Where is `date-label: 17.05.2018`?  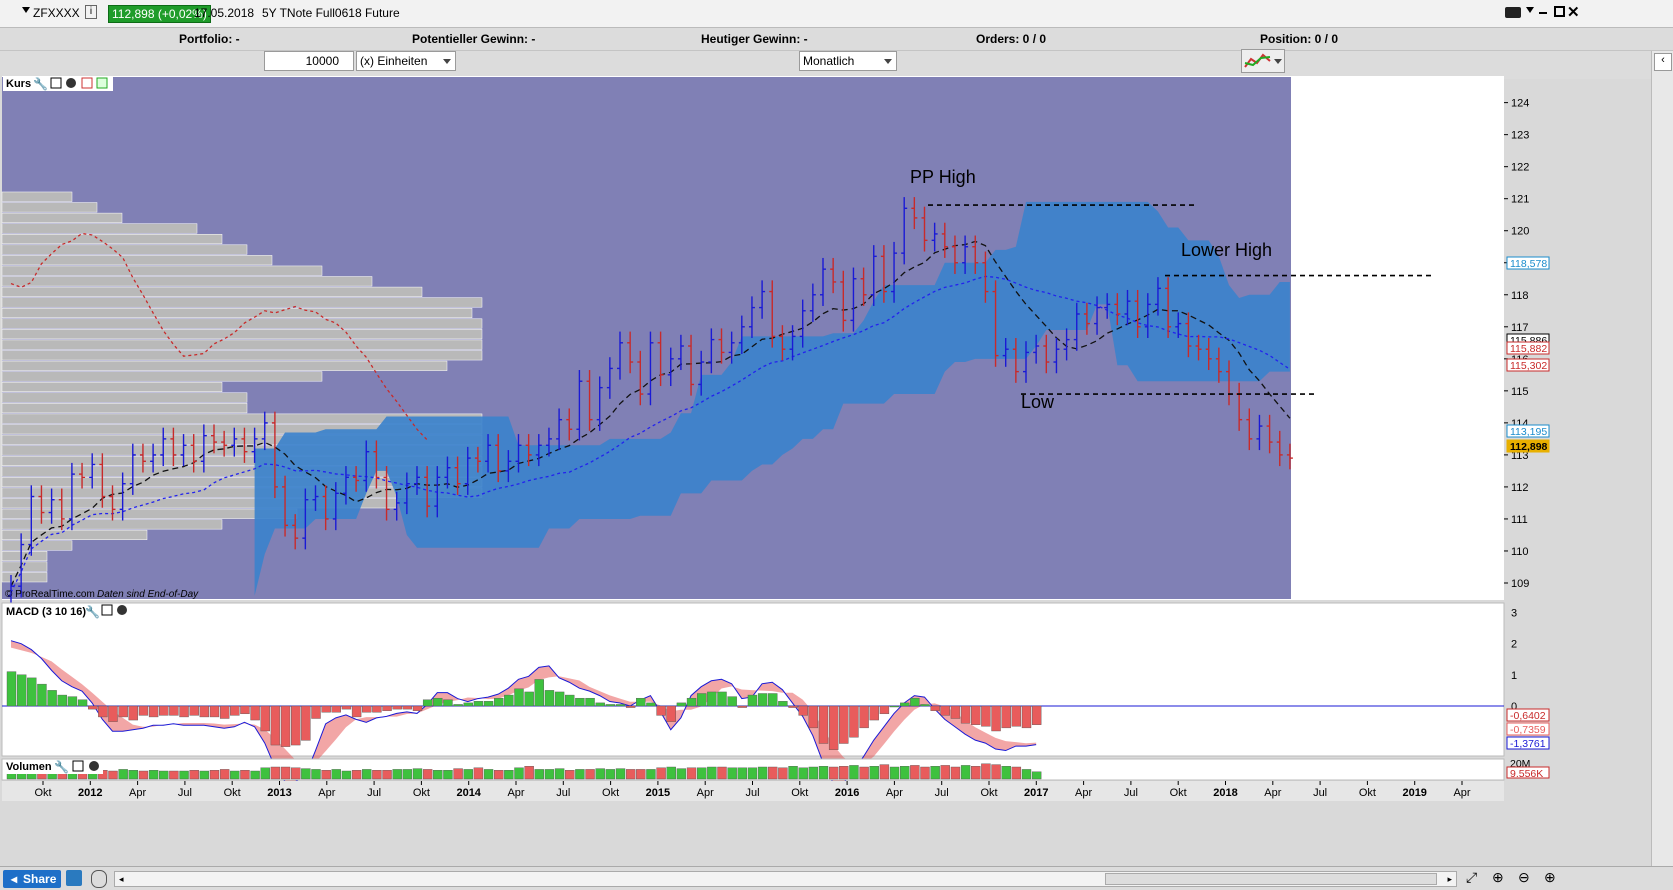
date-label: 17.05.2018 is located at coordinates (224, 13).